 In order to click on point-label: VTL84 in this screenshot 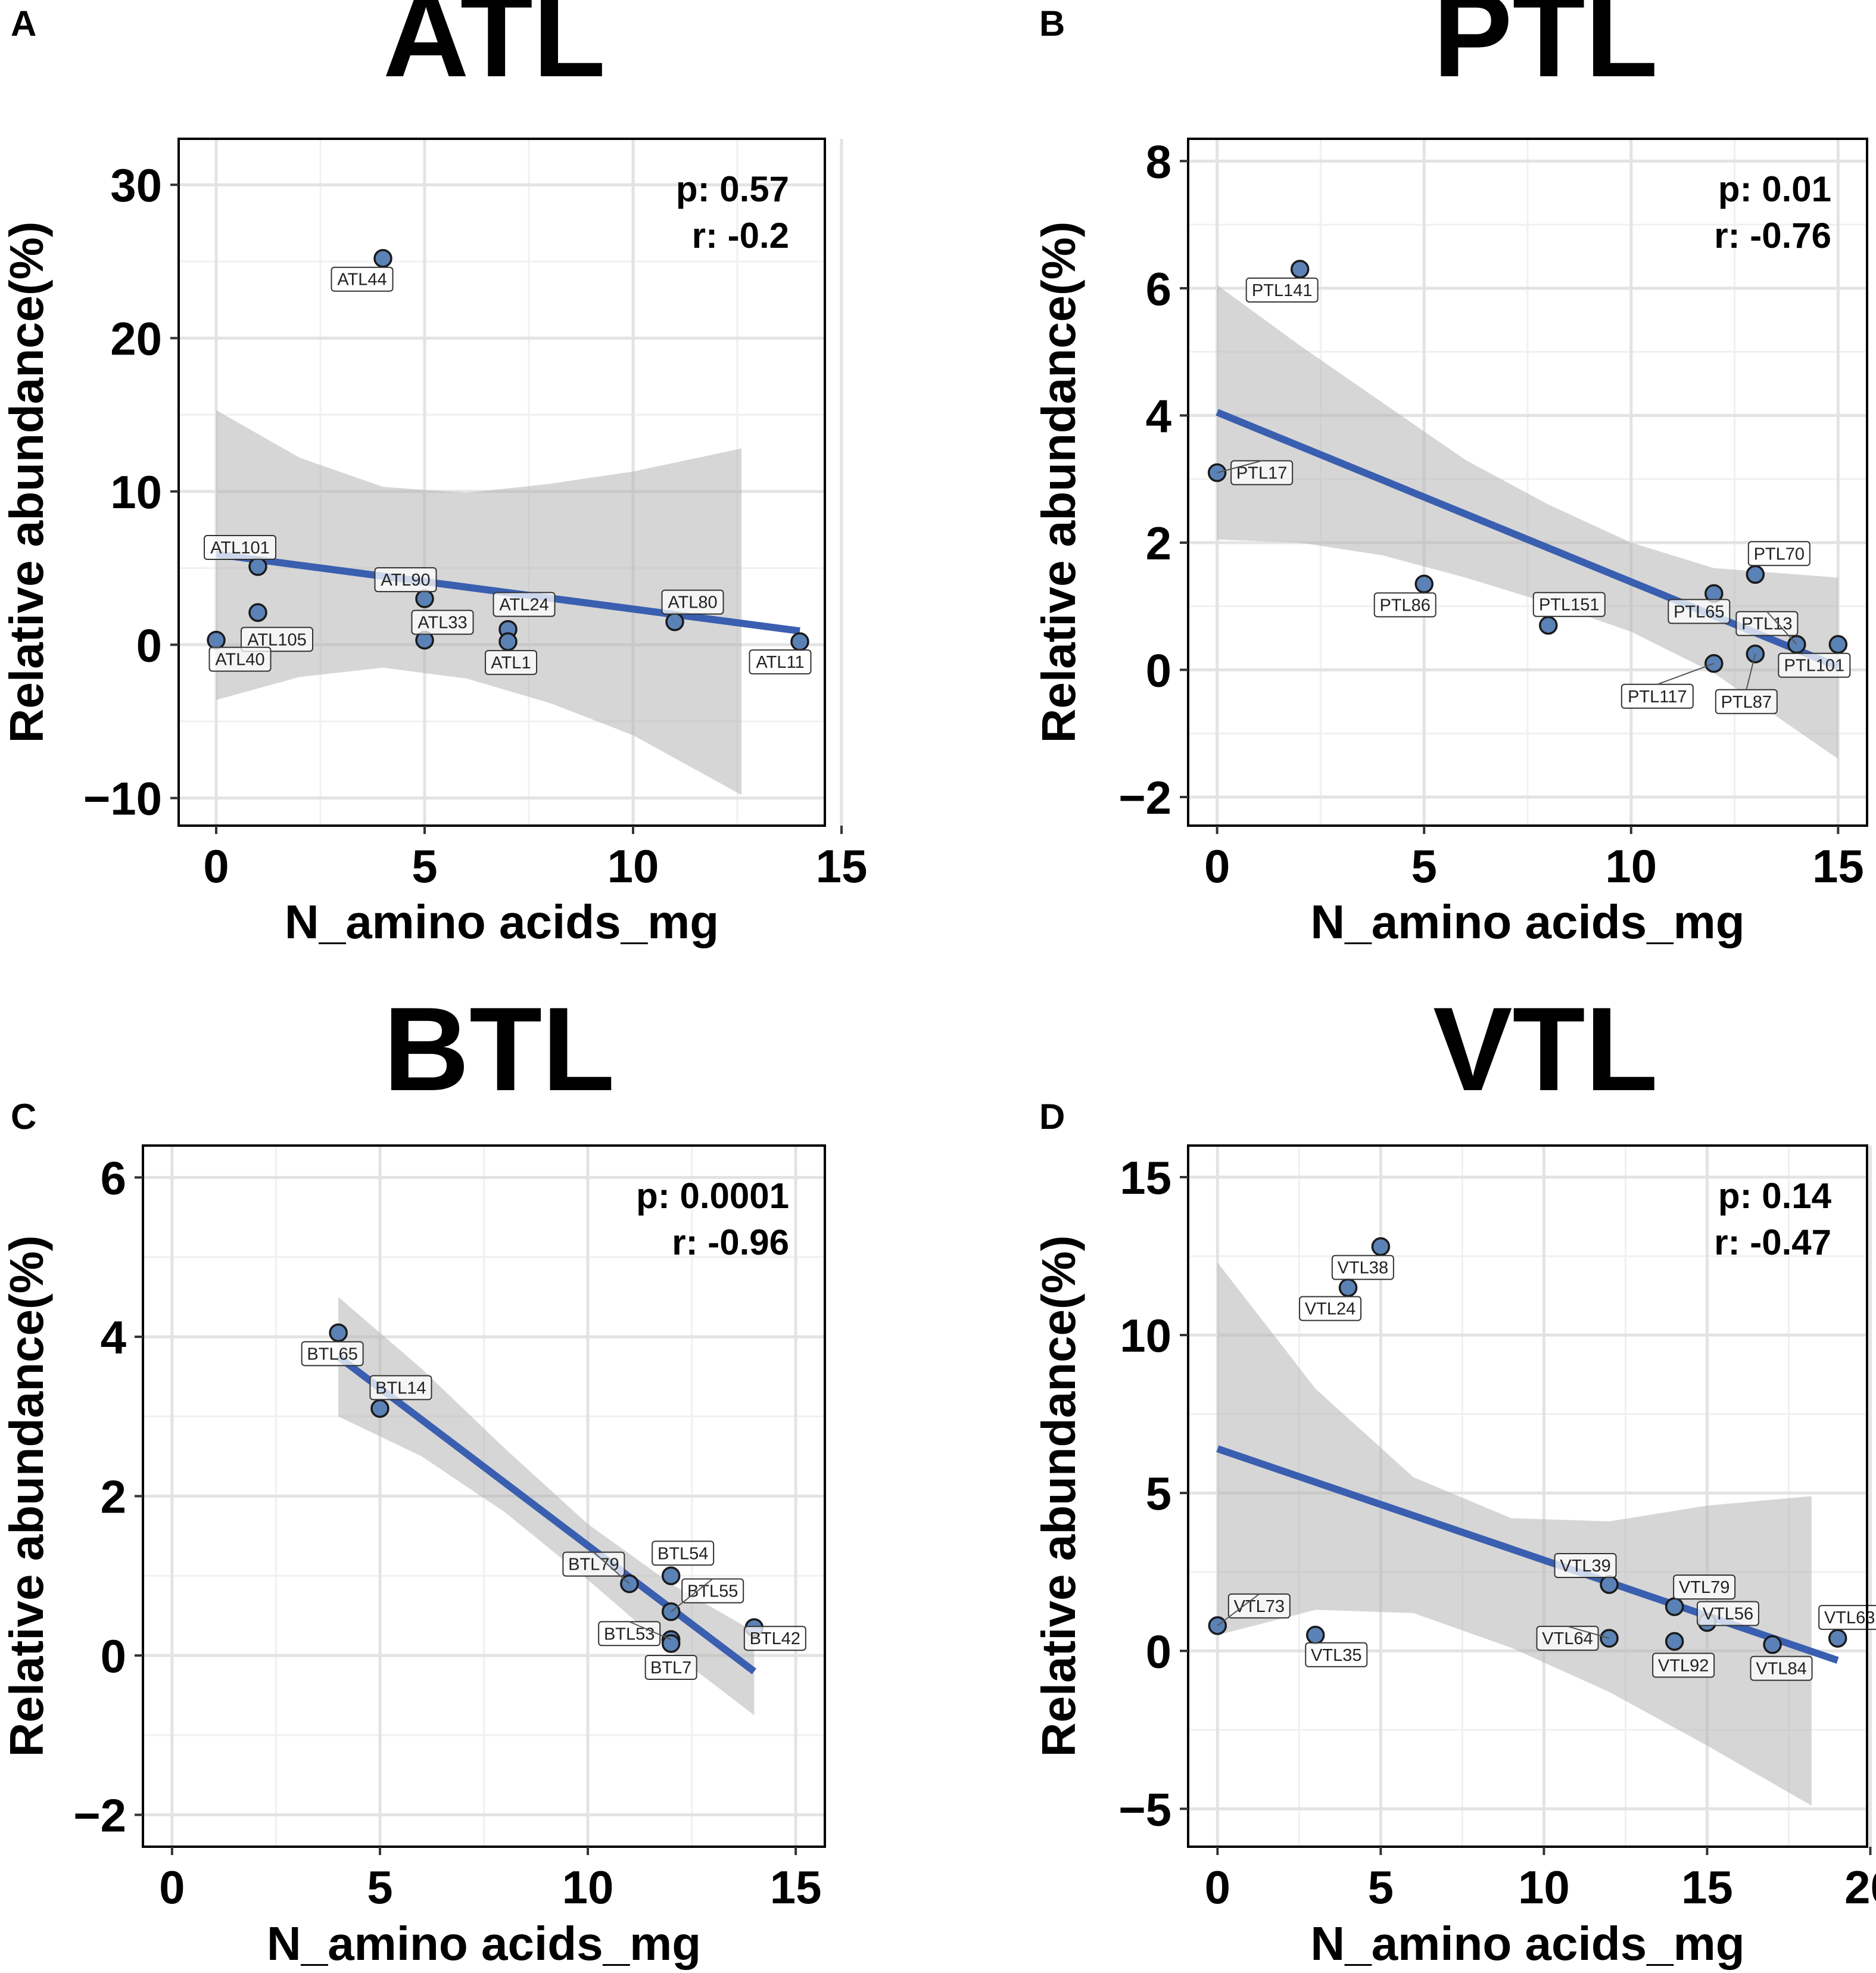, I will do `click(1781, 1670)`.